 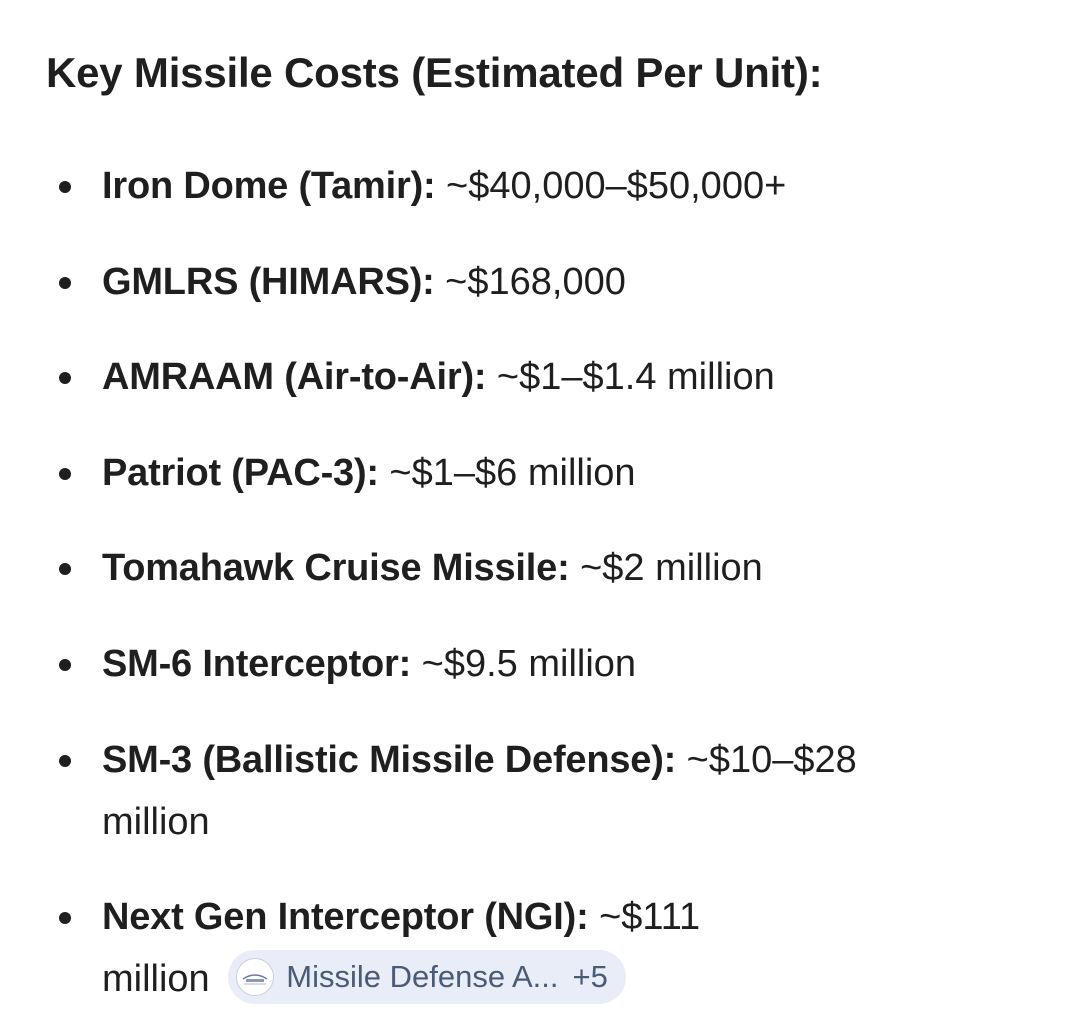 I want to click on item-value: ~$111 million, so click(x=401, y=948).